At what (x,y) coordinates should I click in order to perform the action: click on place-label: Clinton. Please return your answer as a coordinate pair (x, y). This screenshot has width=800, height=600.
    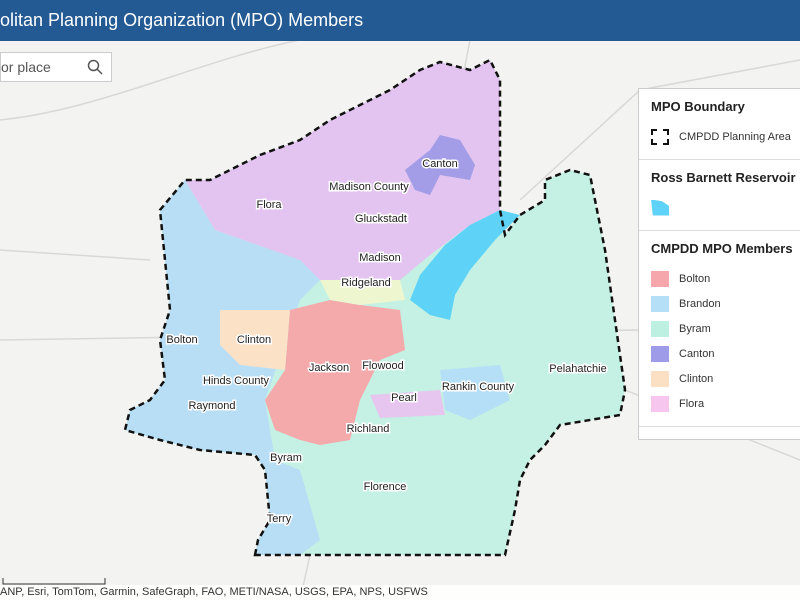
    Looking at the image, I should click on (254, 340).